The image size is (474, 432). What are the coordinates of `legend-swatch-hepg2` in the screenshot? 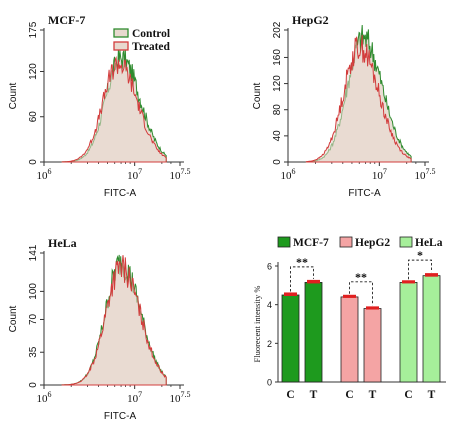 It's located at (346, 242).